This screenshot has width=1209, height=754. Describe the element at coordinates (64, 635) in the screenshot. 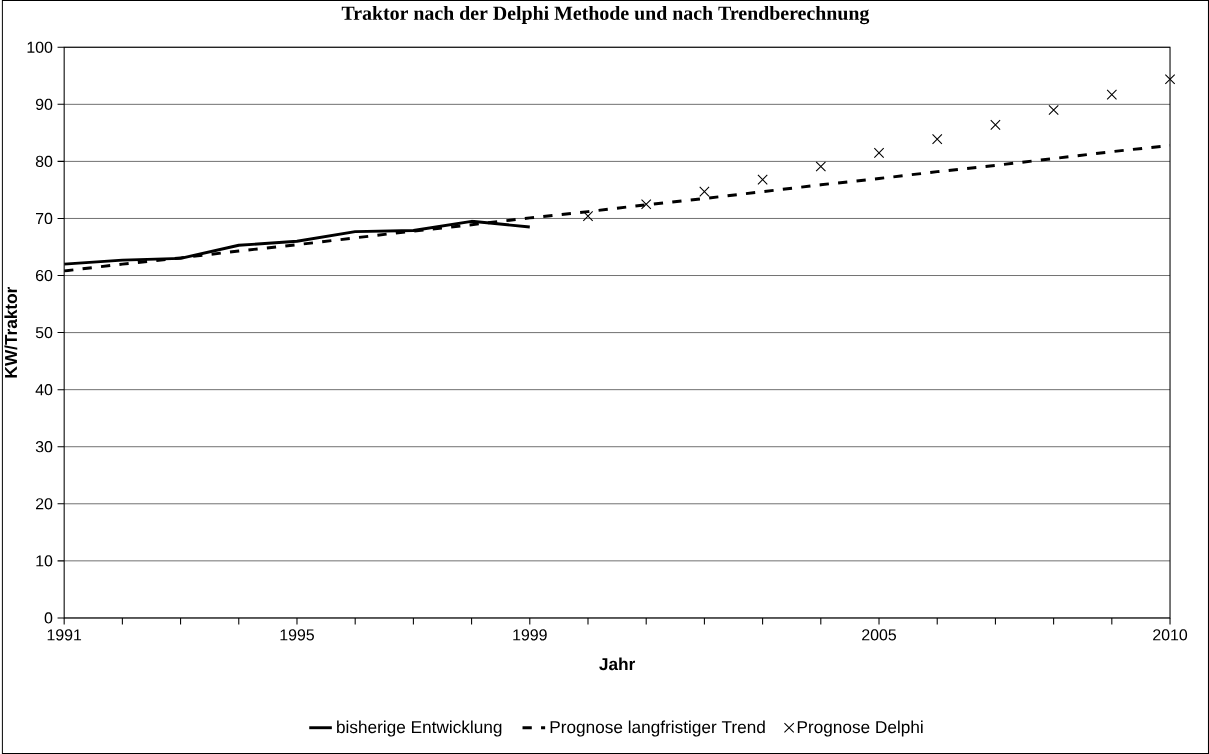

I see `x-tick-label: 1991` at that location.